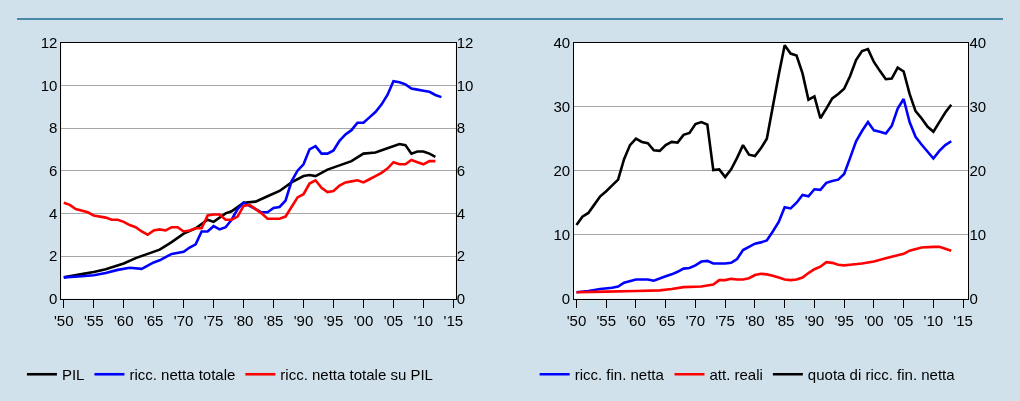 The image size is (1020, 401). I want to click on y-tick-label: 40, so click(562, 42).